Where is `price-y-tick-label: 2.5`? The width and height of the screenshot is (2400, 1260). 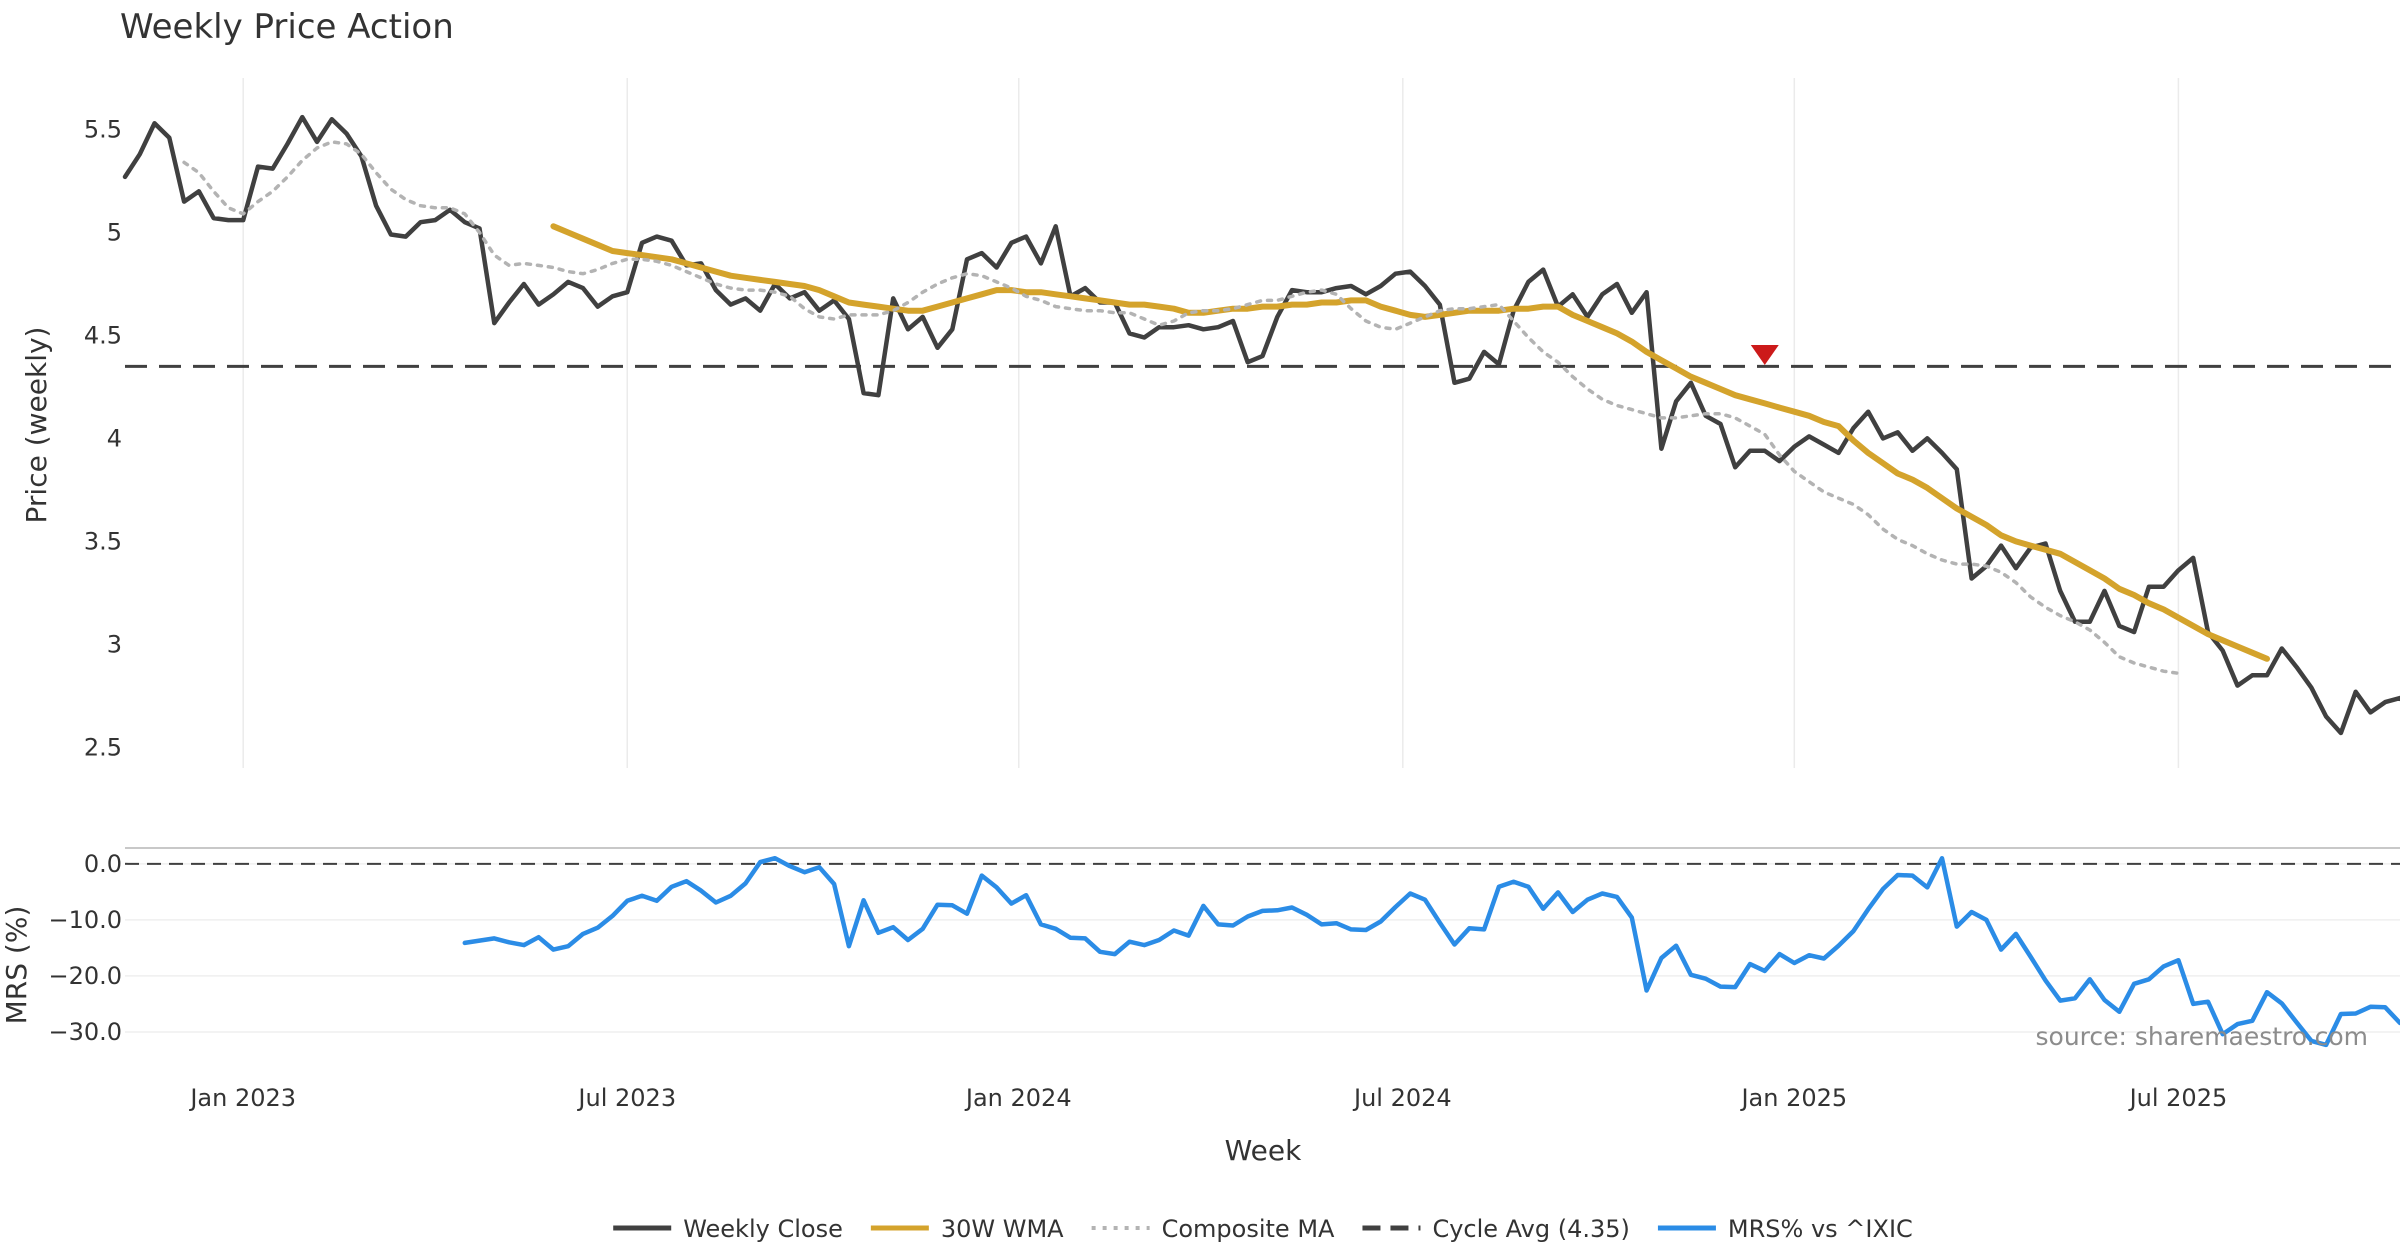 price-y-tick-label: 2.5 is located at coordinates (103, 747).